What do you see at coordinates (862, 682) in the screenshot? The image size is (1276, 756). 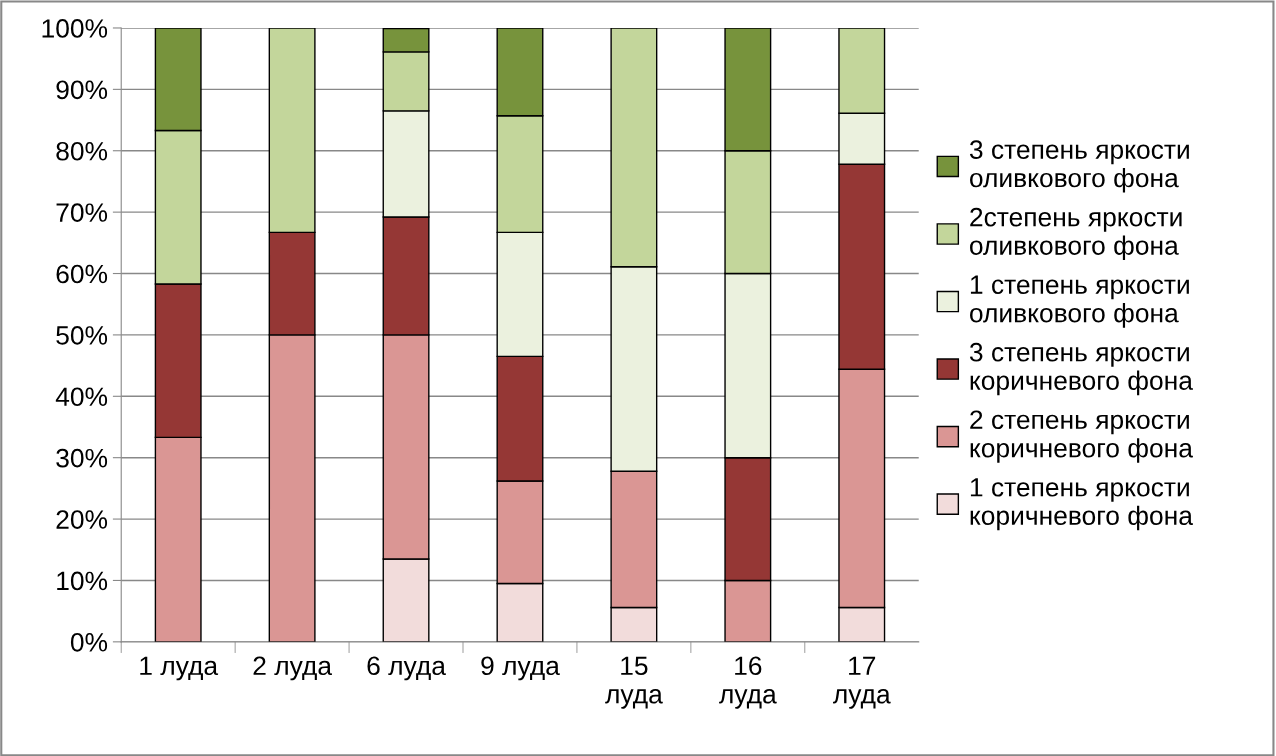 I see `x-tick-label: 17 луда` at bounding box center [862, 682].